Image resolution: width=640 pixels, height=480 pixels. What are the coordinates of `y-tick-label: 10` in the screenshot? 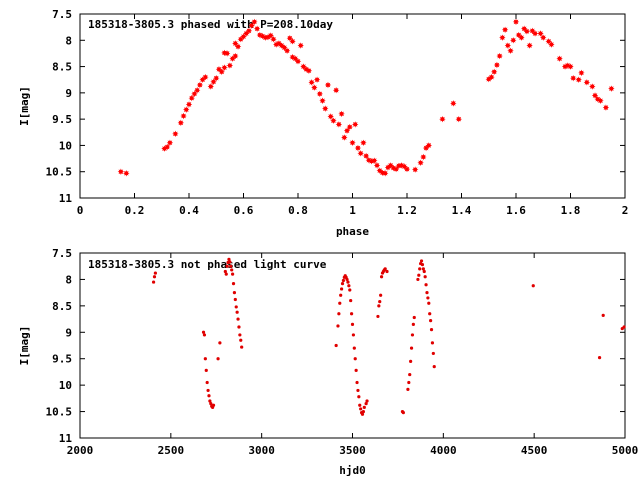 It's located at (65, 385).